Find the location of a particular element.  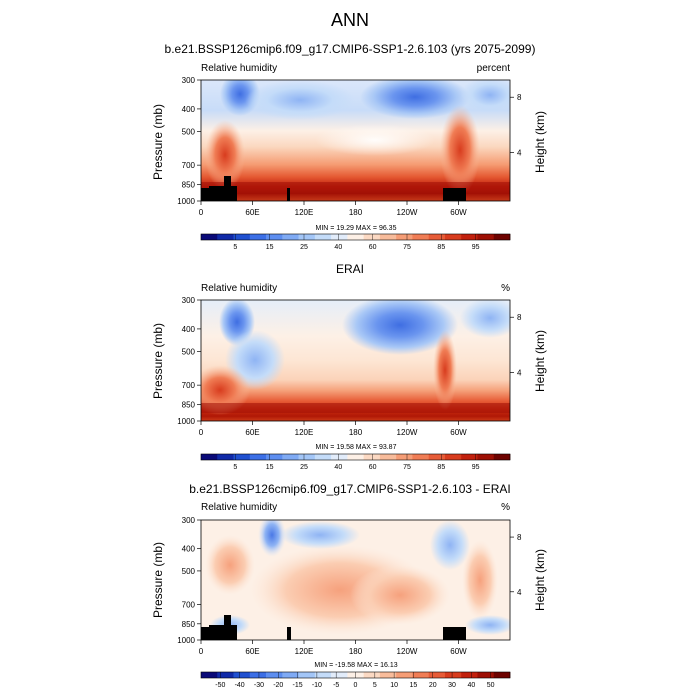

x-tick-label: 120E is located at coordinates (304, 432).